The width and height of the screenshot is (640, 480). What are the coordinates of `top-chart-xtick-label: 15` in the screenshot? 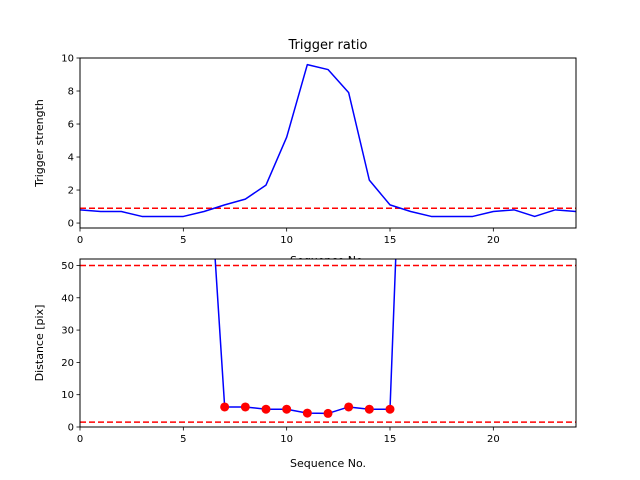 It's located at (390, 240).